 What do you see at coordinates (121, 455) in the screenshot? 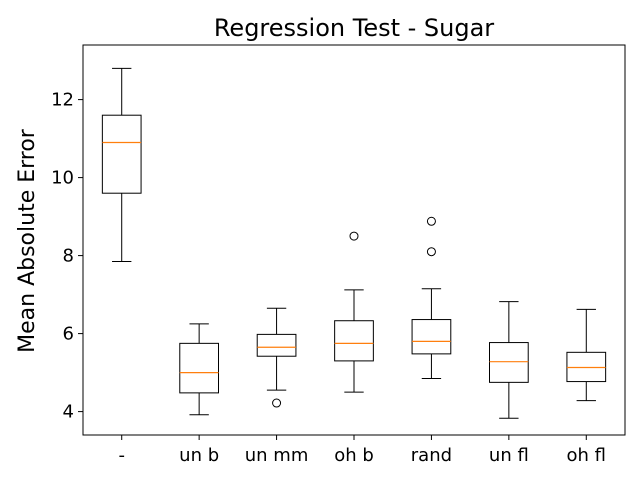
I see `x-tick-label: -` at bounding box center [121, 455].